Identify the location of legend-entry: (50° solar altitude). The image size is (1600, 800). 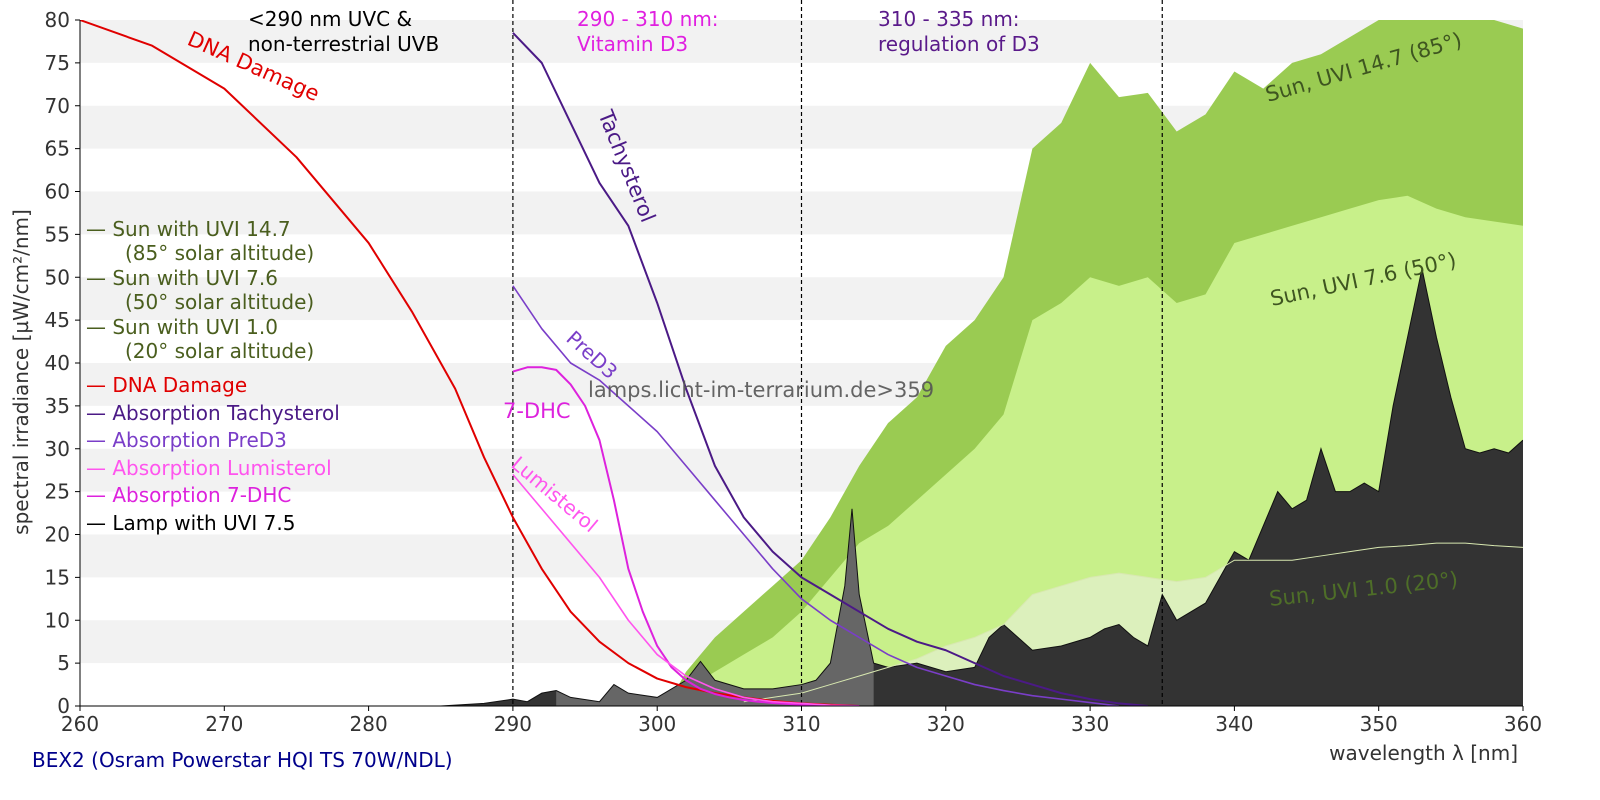
(219, 302).